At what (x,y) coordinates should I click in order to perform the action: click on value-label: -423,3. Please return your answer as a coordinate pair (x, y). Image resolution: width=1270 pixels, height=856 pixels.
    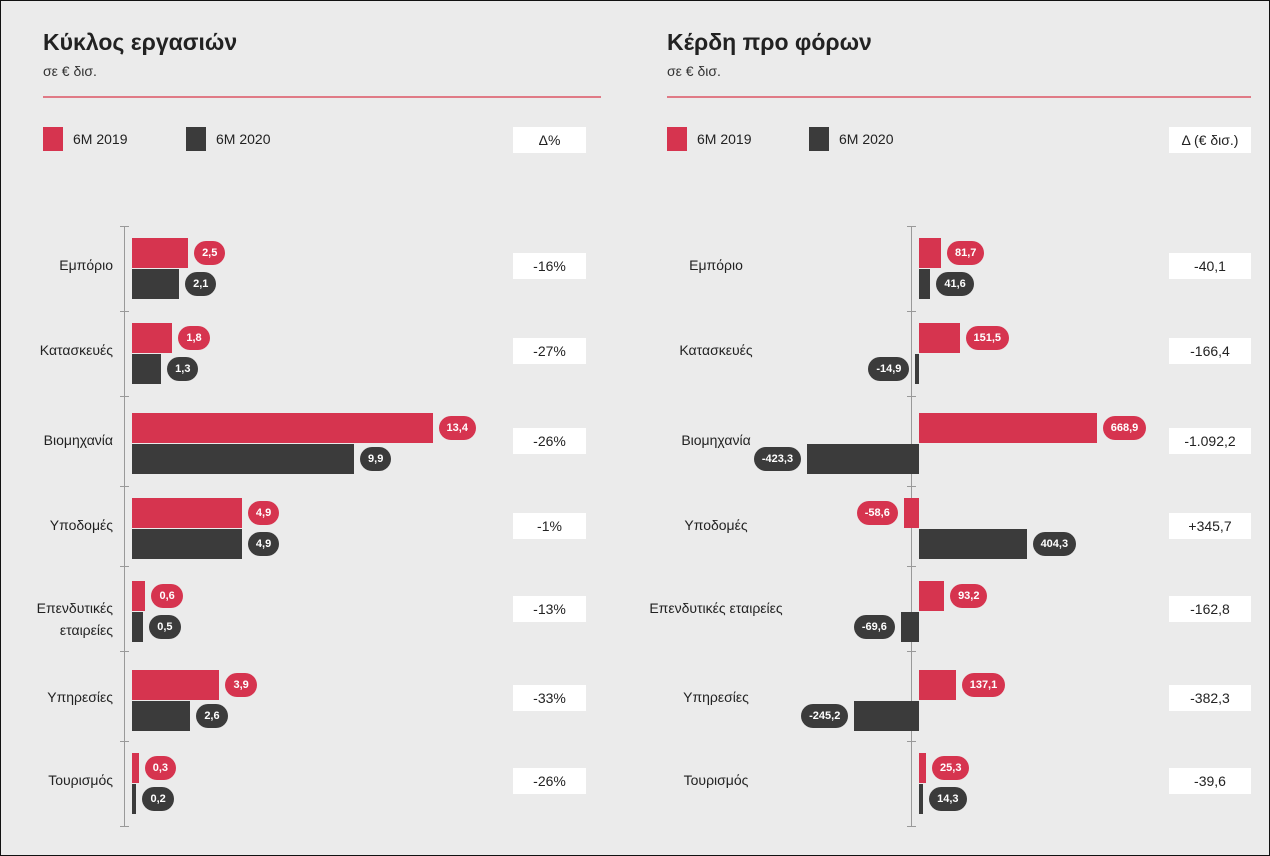
    Looking at the image, I should click on (777, 459).